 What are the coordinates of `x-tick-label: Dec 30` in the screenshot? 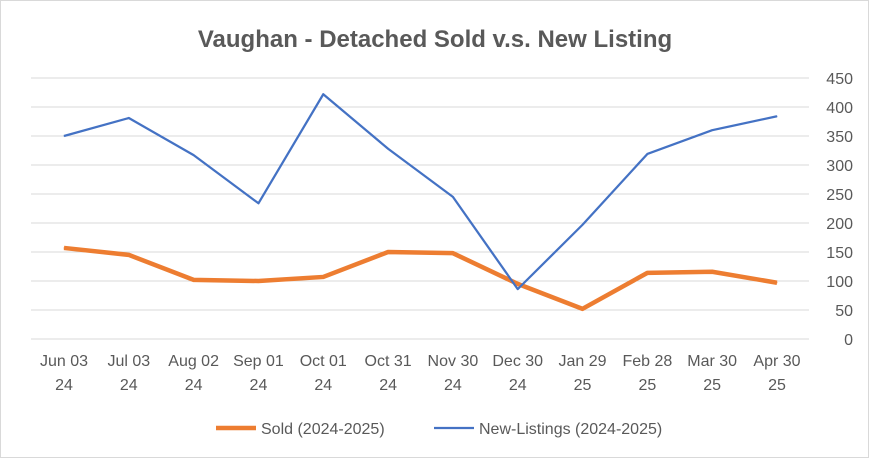 It's located at (517, 361).